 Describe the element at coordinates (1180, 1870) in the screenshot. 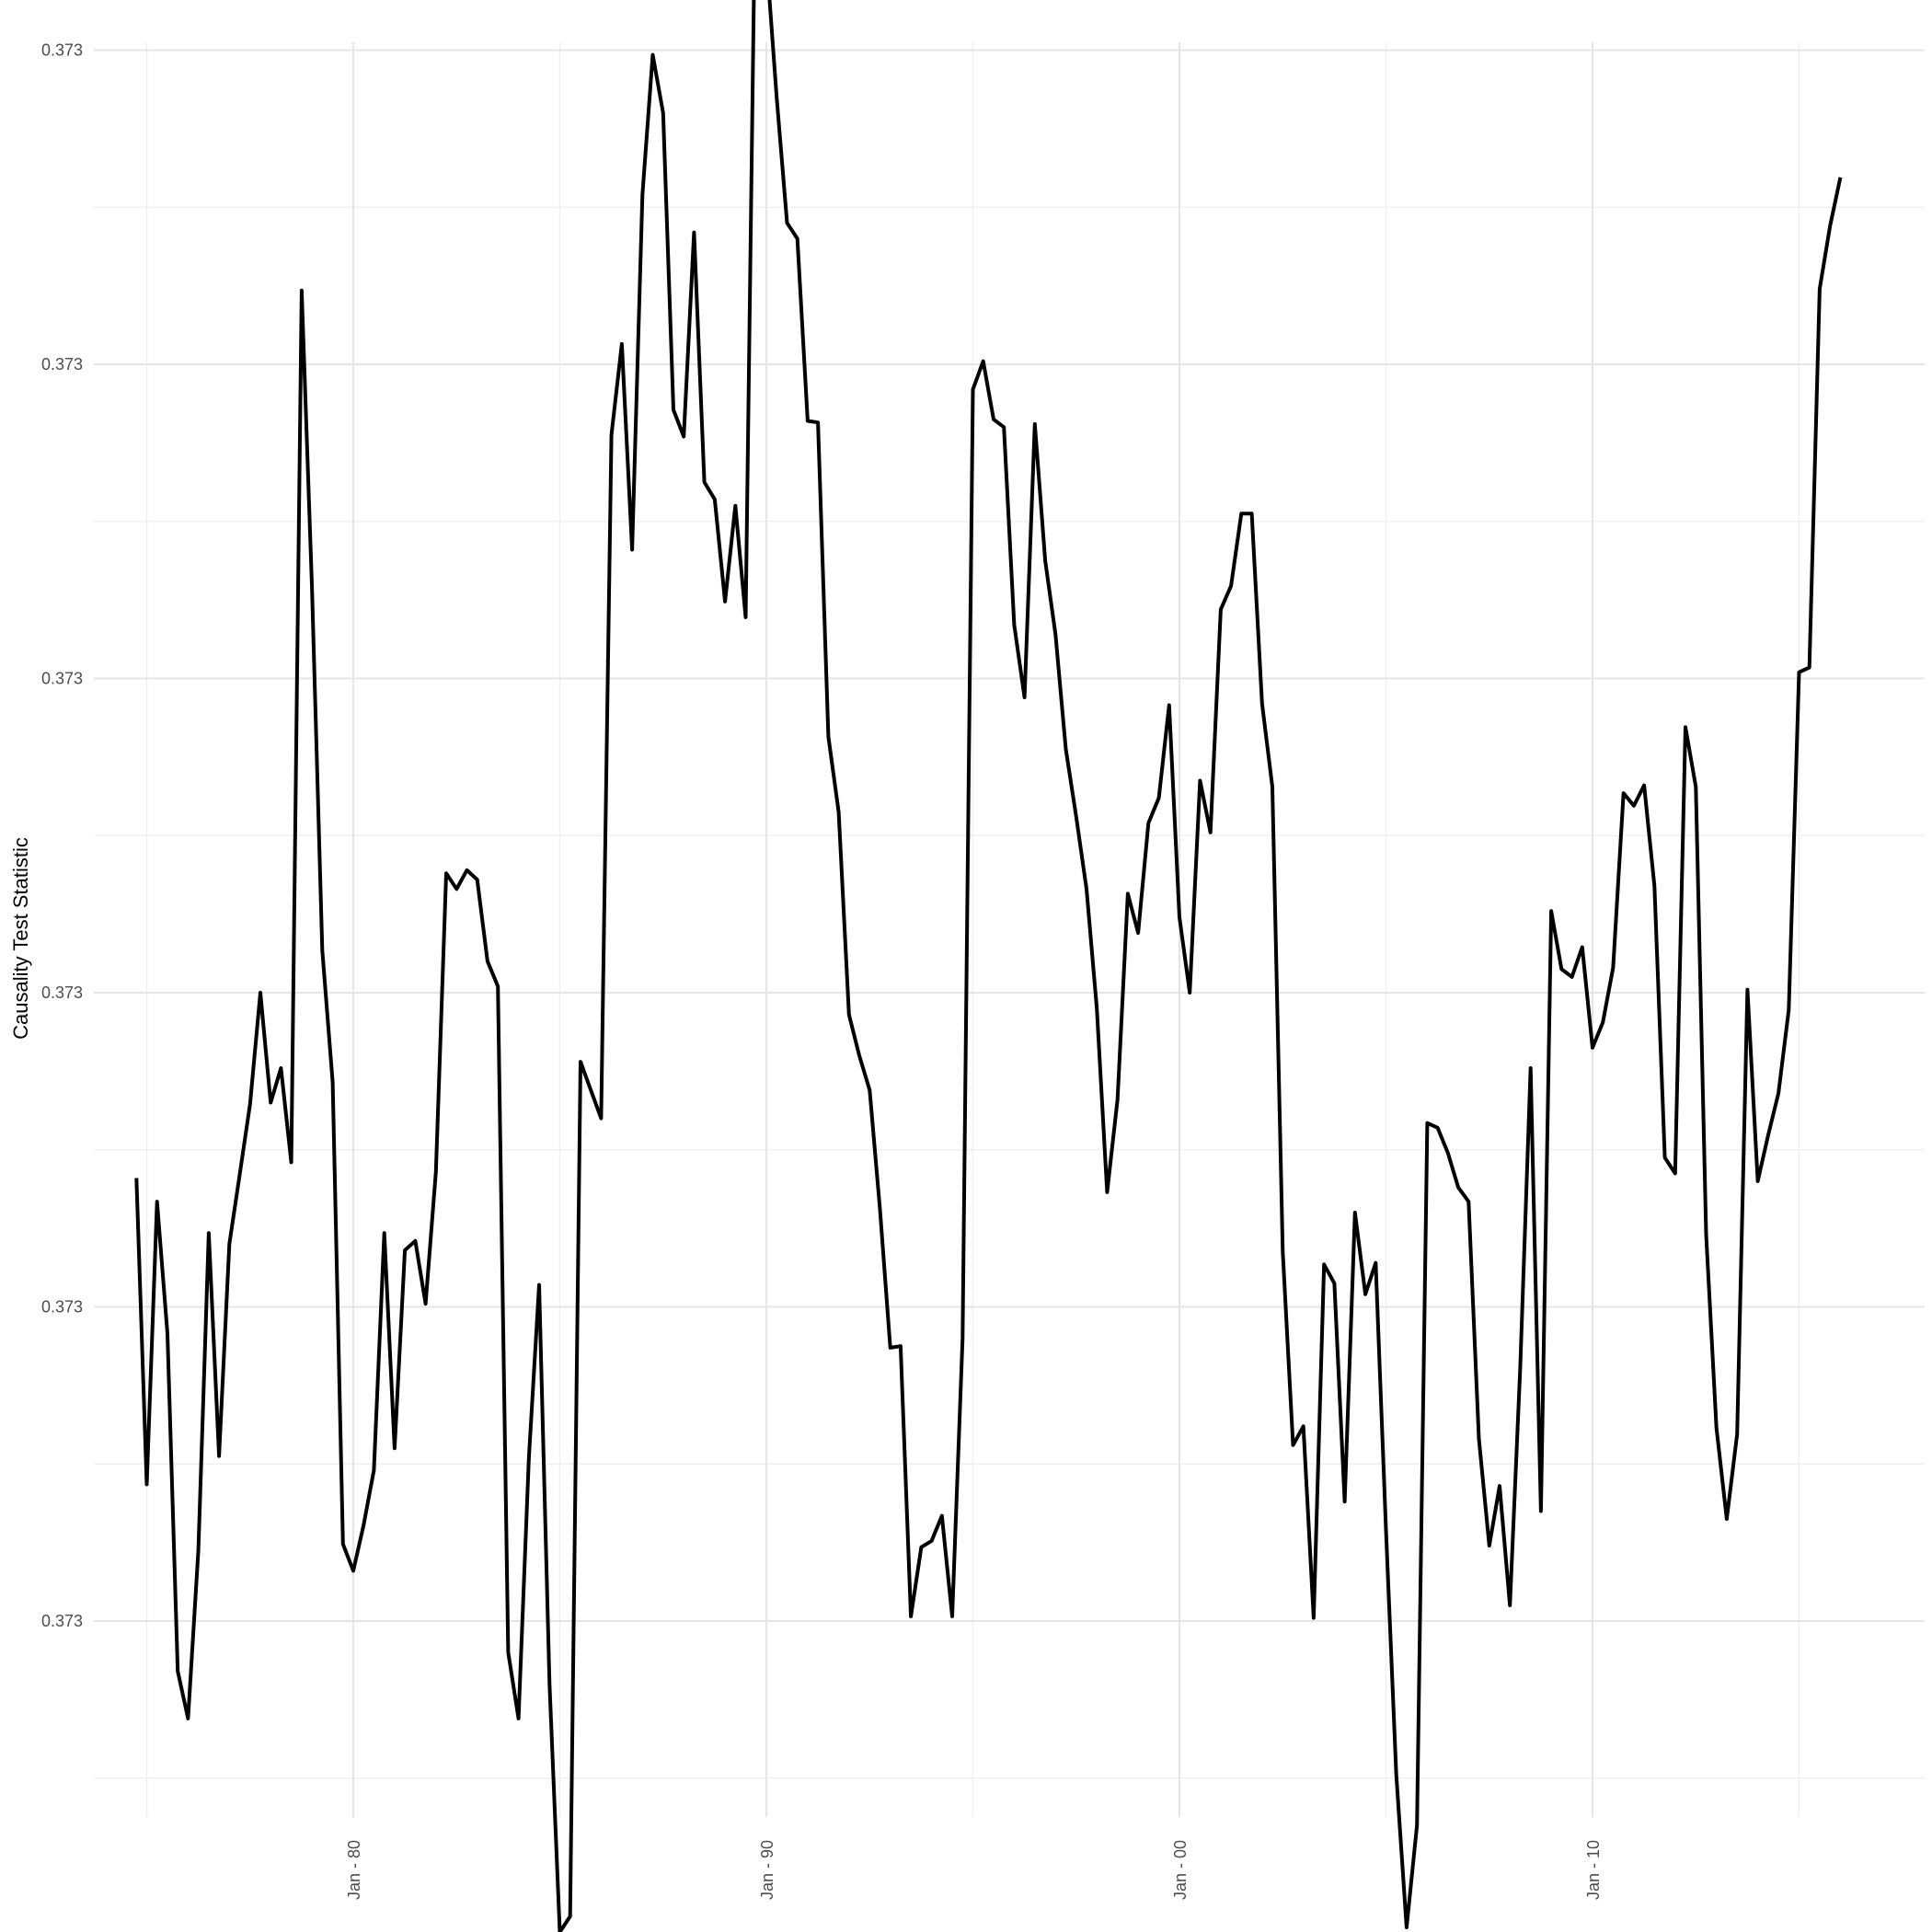

I see `x-tick-label: Jan - 00` at that location.